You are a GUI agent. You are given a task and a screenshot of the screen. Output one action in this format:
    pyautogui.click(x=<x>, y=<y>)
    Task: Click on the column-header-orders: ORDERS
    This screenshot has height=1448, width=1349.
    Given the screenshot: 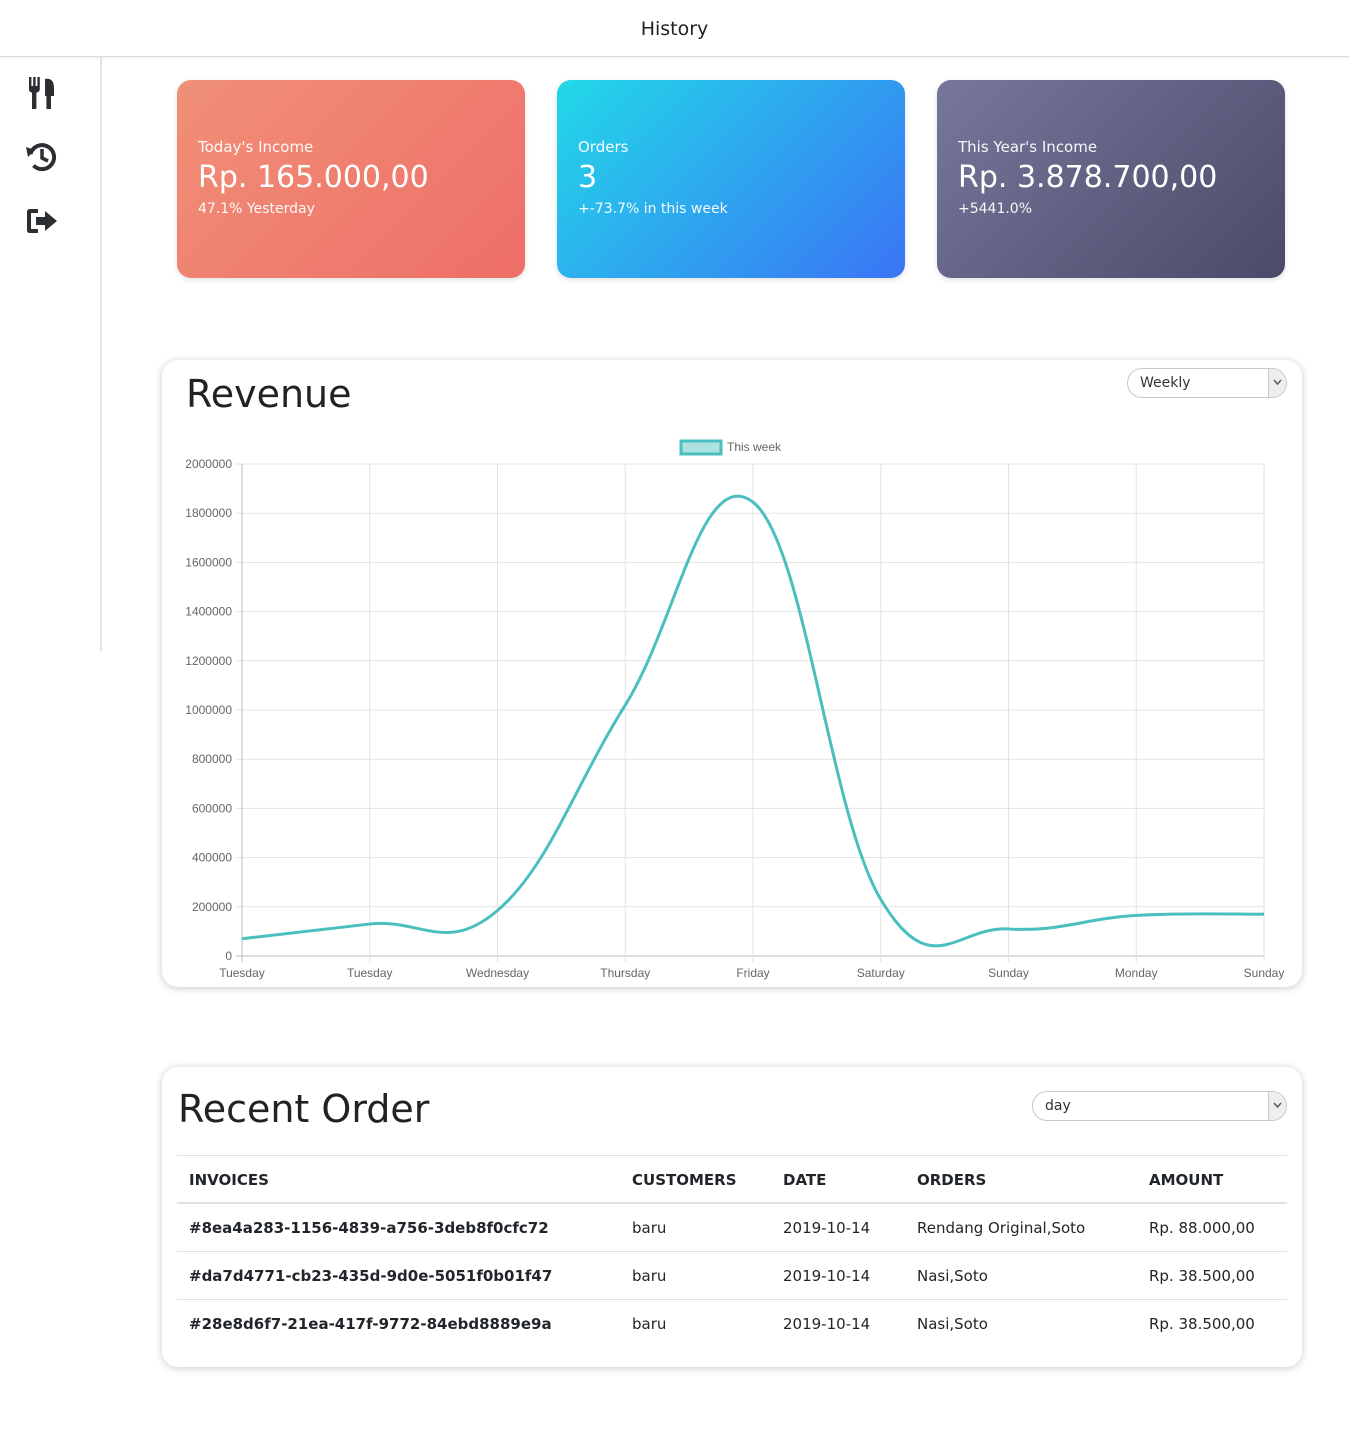 What is the action you would take?
    pyautogui.click(x=1021, y=1179)
    